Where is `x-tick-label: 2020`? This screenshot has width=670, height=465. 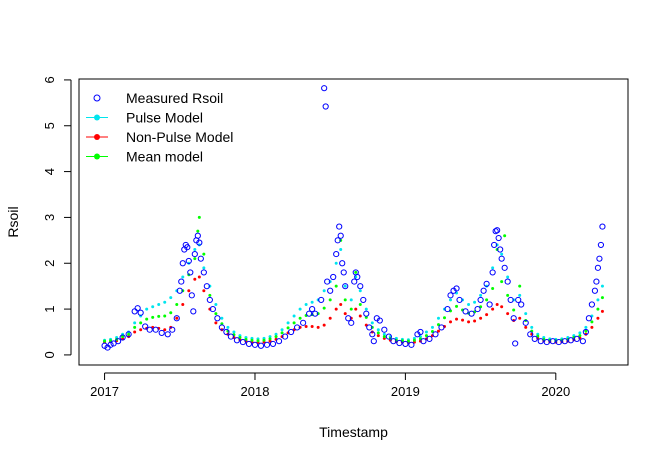 x-tick-label: 2020 is located at coordinates (555, 391).